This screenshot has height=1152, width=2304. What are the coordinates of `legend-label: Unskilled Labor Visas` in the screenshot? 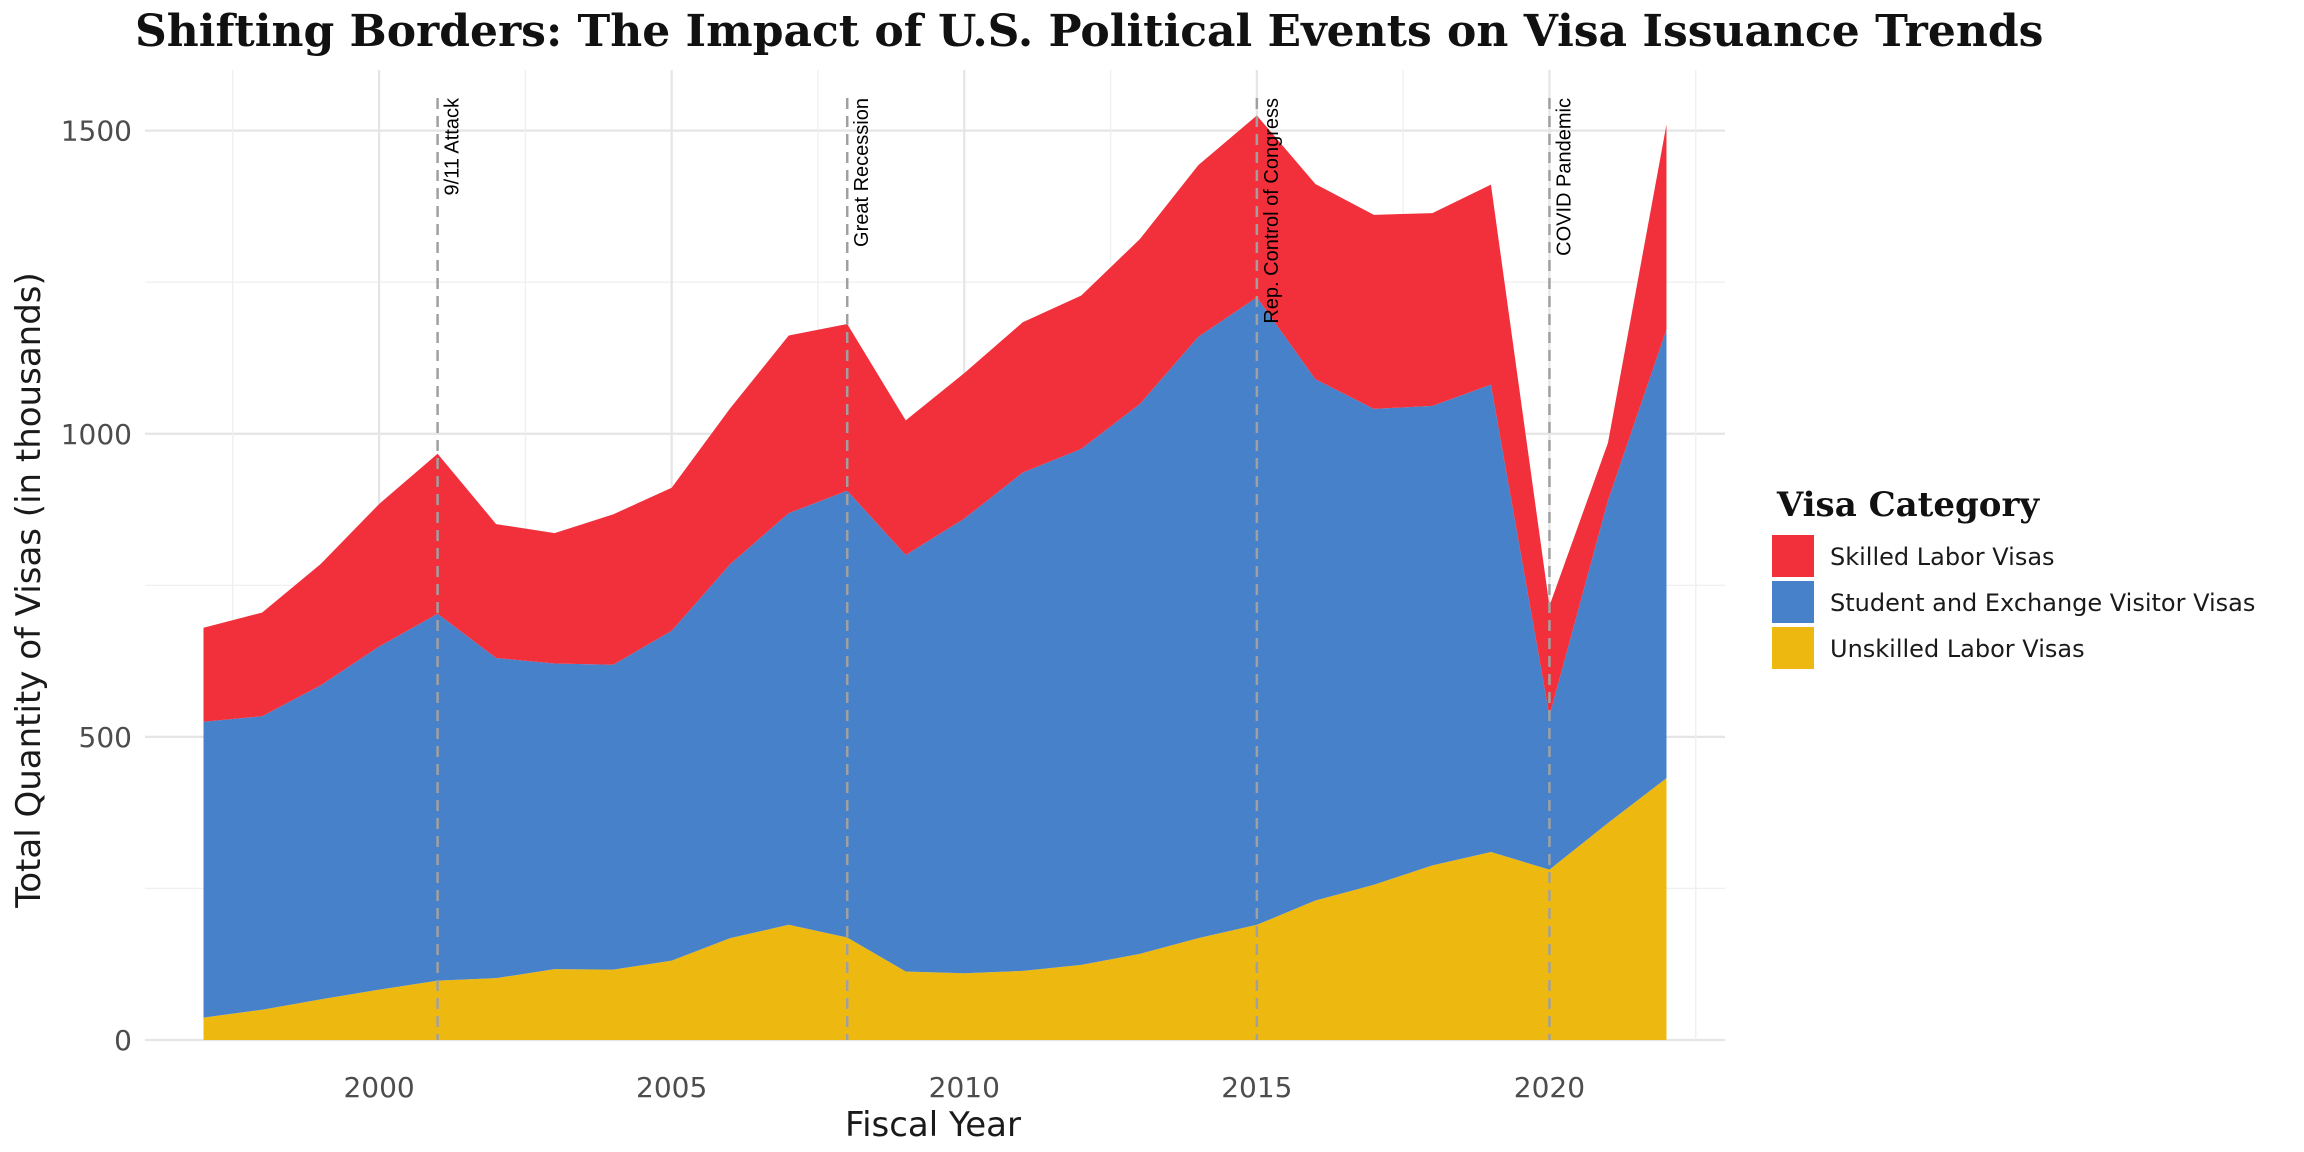 It's located at (1957, 649).